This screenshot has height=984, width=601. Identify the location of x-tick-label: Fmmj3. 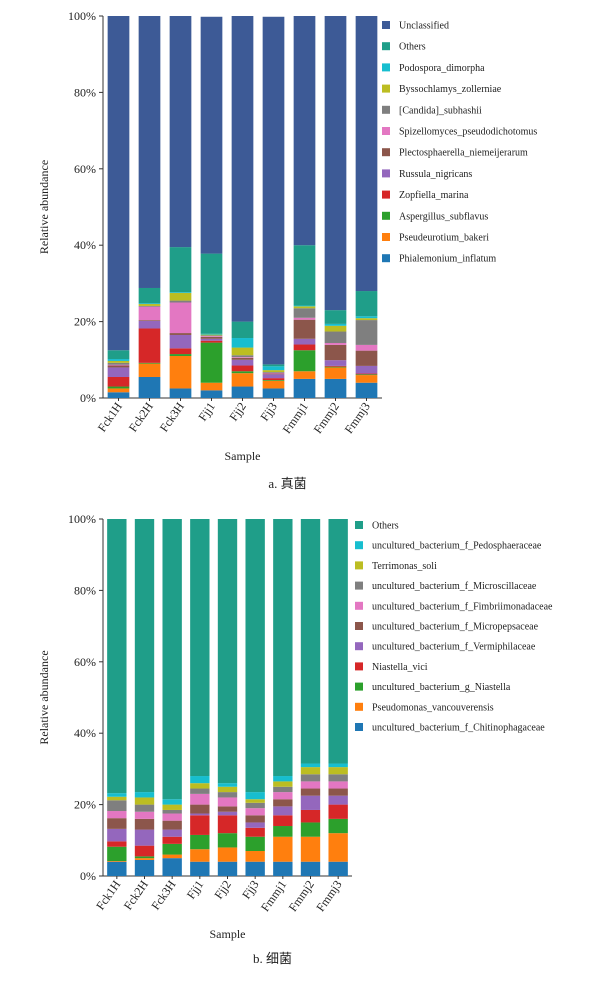
(357, 418).